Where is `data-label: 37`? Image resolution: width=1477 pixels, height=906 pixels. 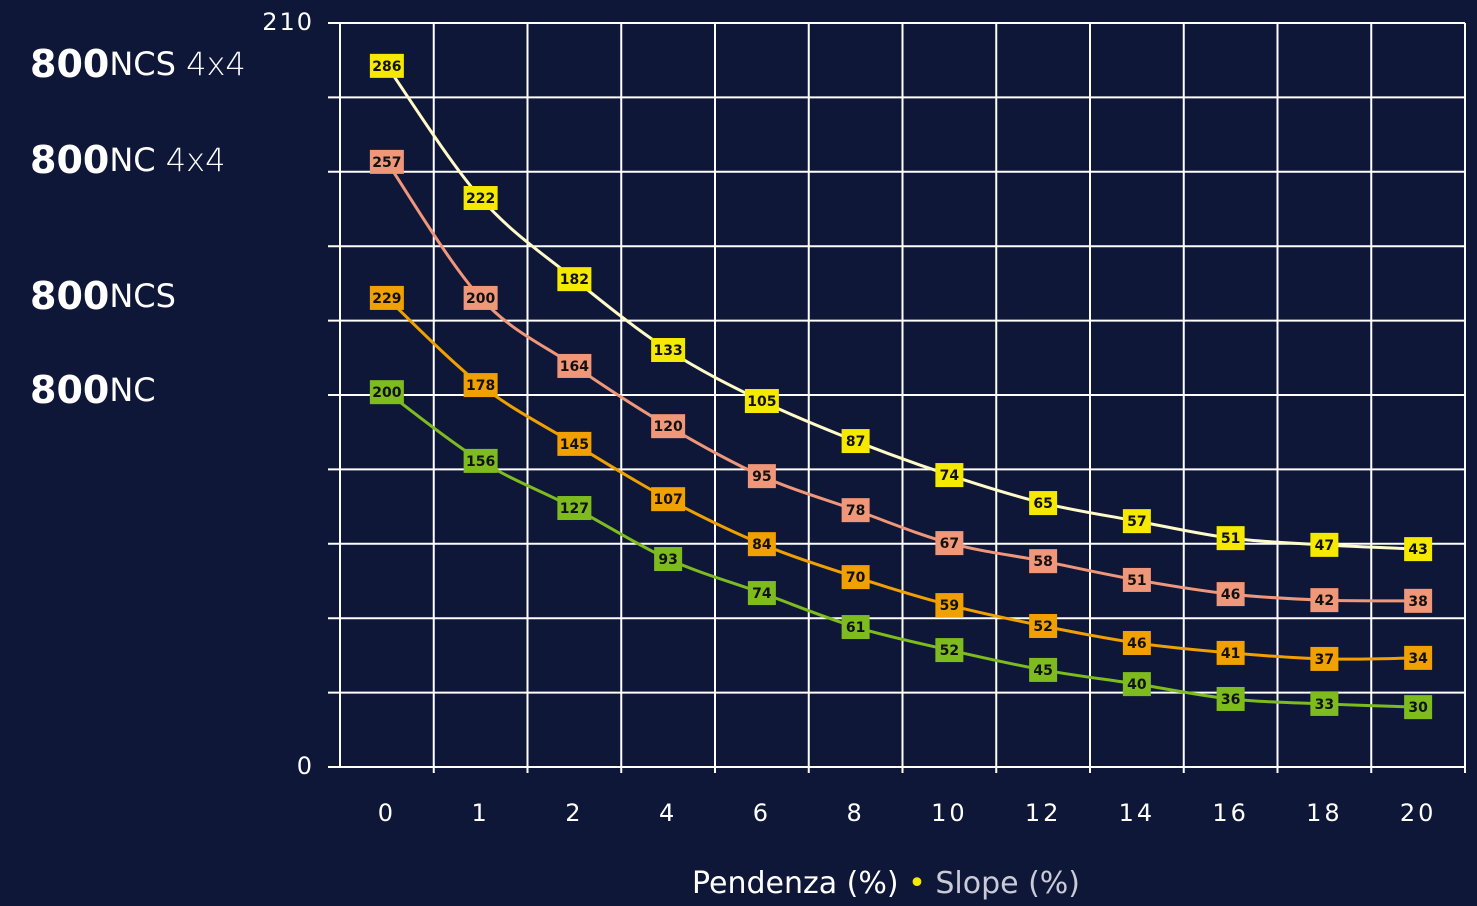 data-label: 37 is located at coordinates (1324, 660).